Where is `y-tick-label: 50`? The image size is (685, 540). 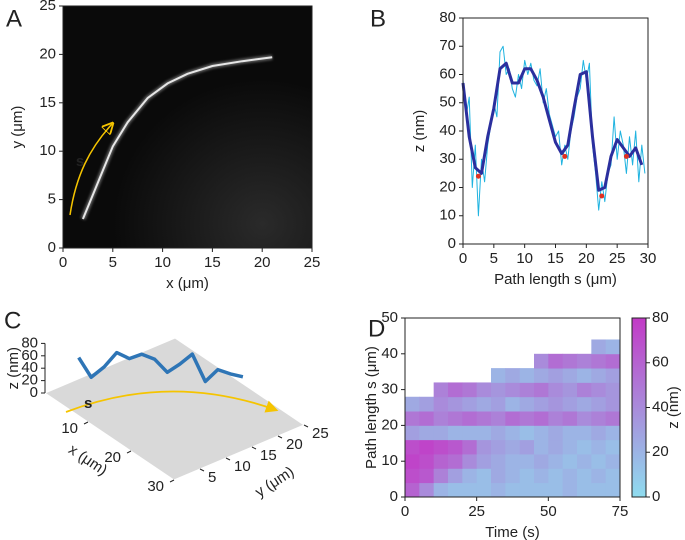
y-tick-label: 50 is located at coordinates (447, 102).